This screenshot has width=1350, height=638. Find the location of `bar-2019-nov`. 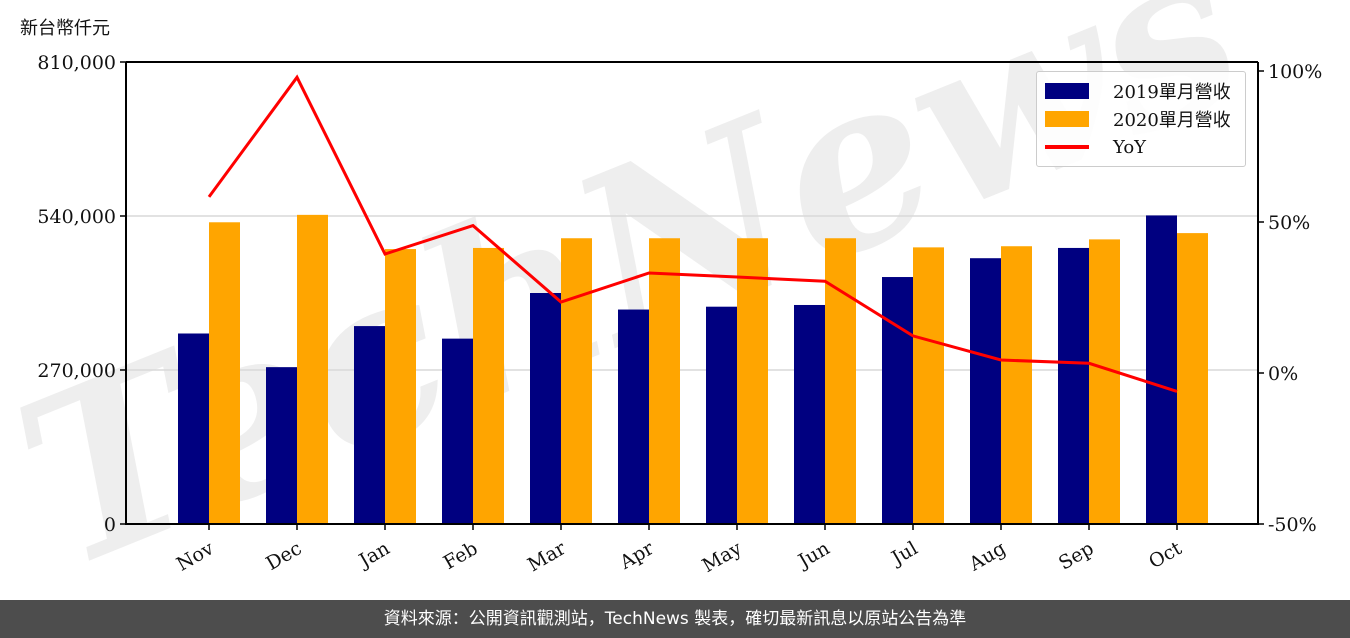

bar-2019-nov is located at coordinates (193, 428).